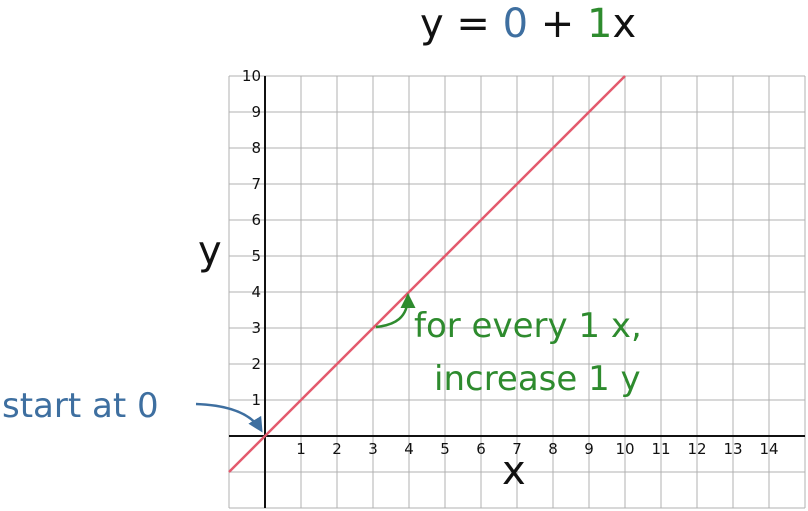 This screenshot has width=808, height=511. I want to click on x-tick-label: 11, so click(660, 449).